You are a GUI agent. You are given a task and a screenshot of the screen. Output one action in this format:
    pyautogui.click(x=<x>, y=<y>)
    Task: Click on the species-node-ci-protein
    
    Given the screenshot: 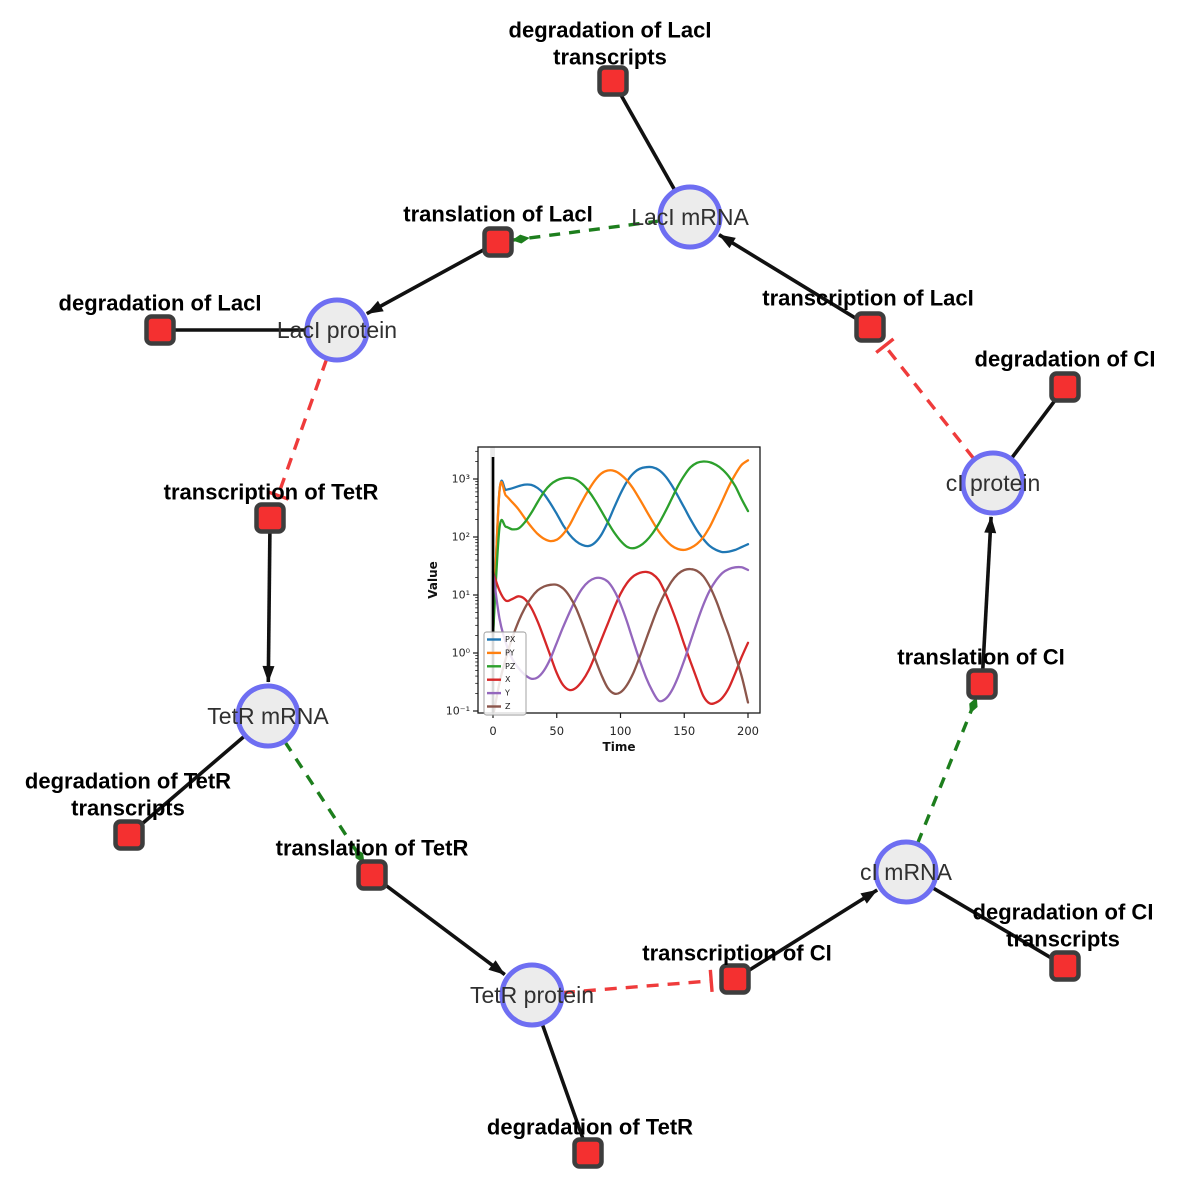 What is the action you would take?
    pyautogui.click(x=993, y=483)
    